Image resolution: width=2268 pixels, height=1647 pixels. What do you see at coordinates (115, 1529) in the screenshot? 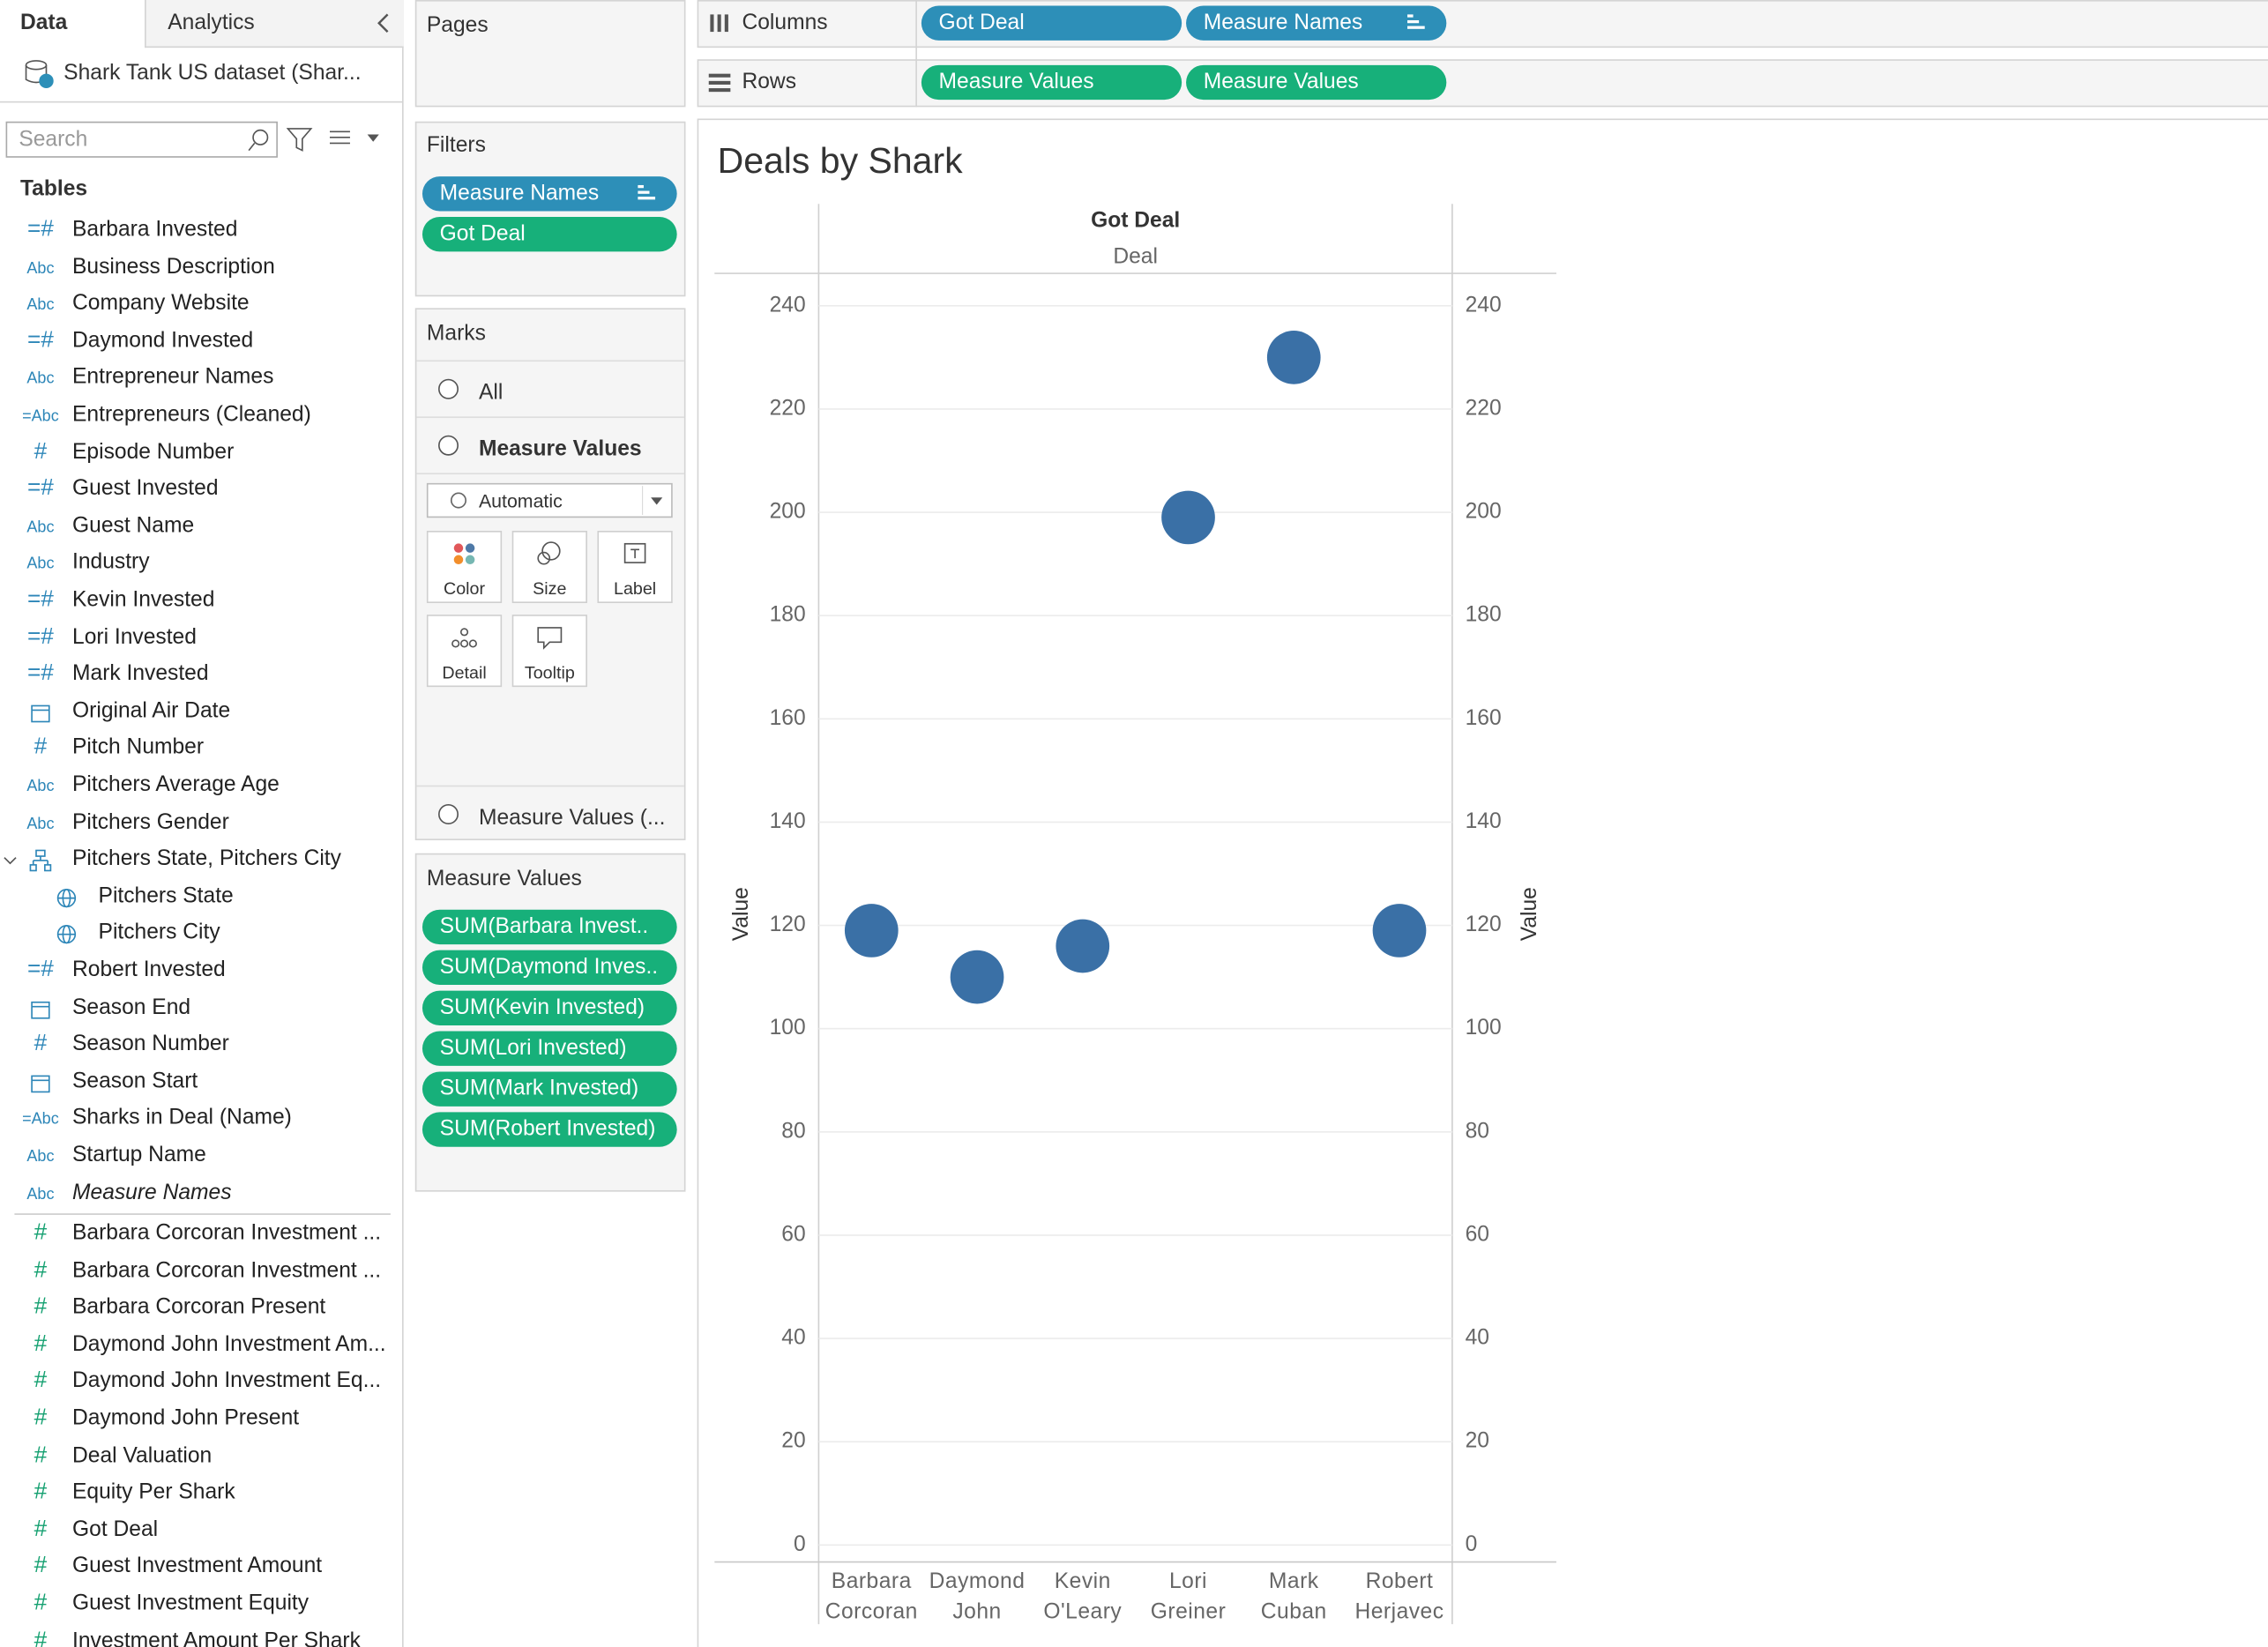
I see `field-name: Got Deal` at bounding box center [115, 1529].